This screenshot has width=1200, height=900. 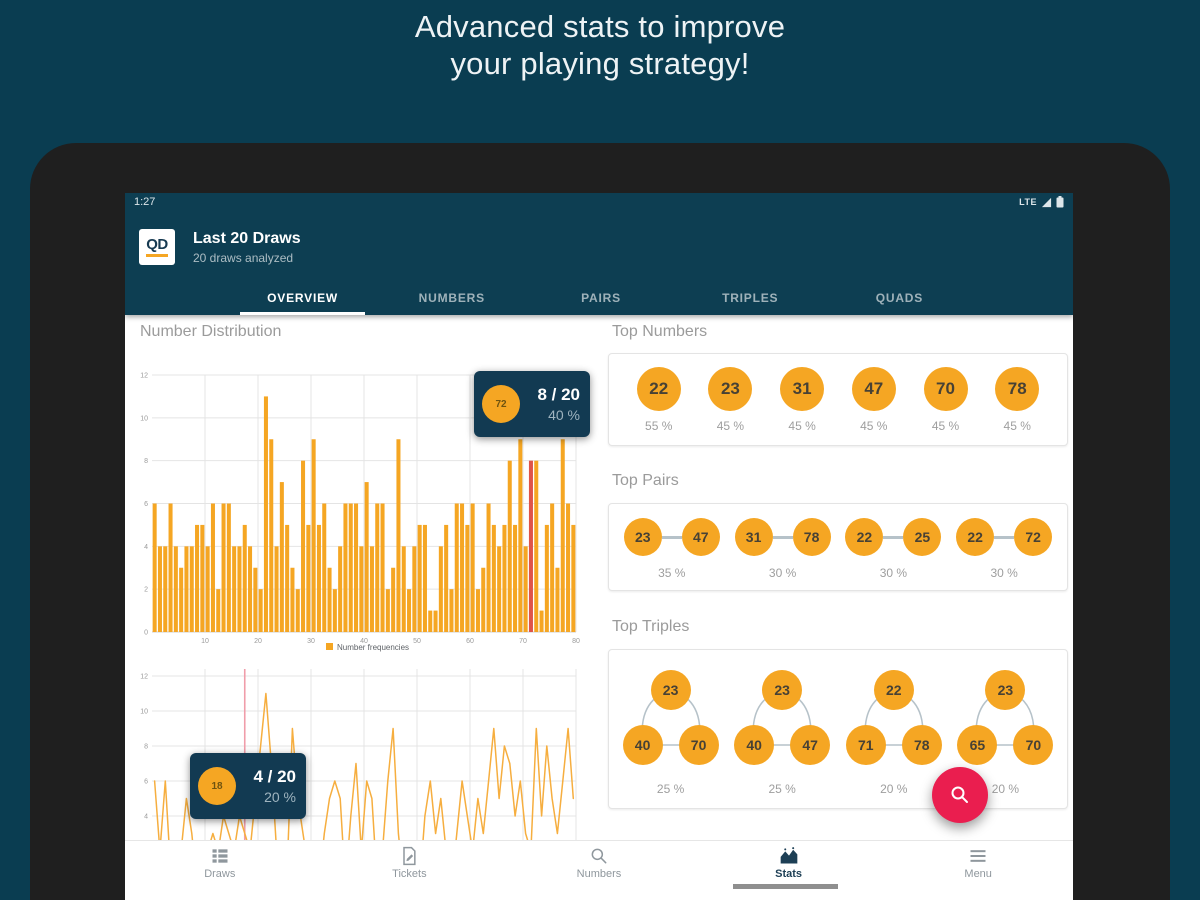 I want to click on number-distribution-line-chart: 4 6 8 10 12, so click(x=361, y=751).